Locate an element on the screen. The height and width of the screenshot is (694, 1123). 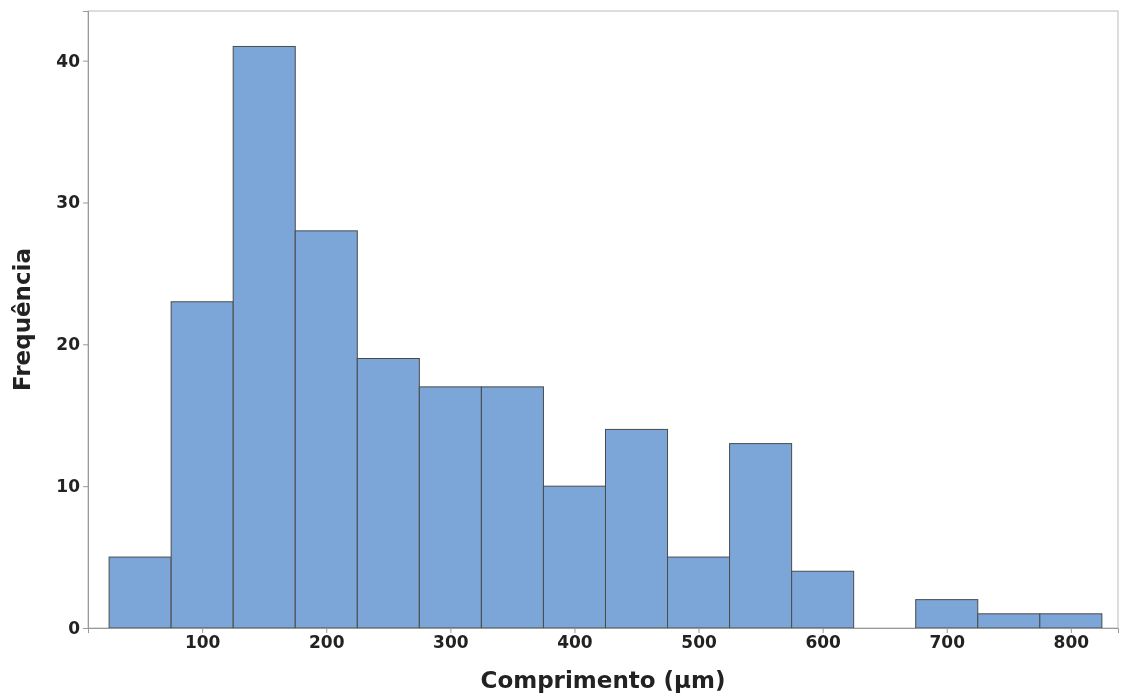
y-tick-label: 30 is located at coordinates (68, 202).